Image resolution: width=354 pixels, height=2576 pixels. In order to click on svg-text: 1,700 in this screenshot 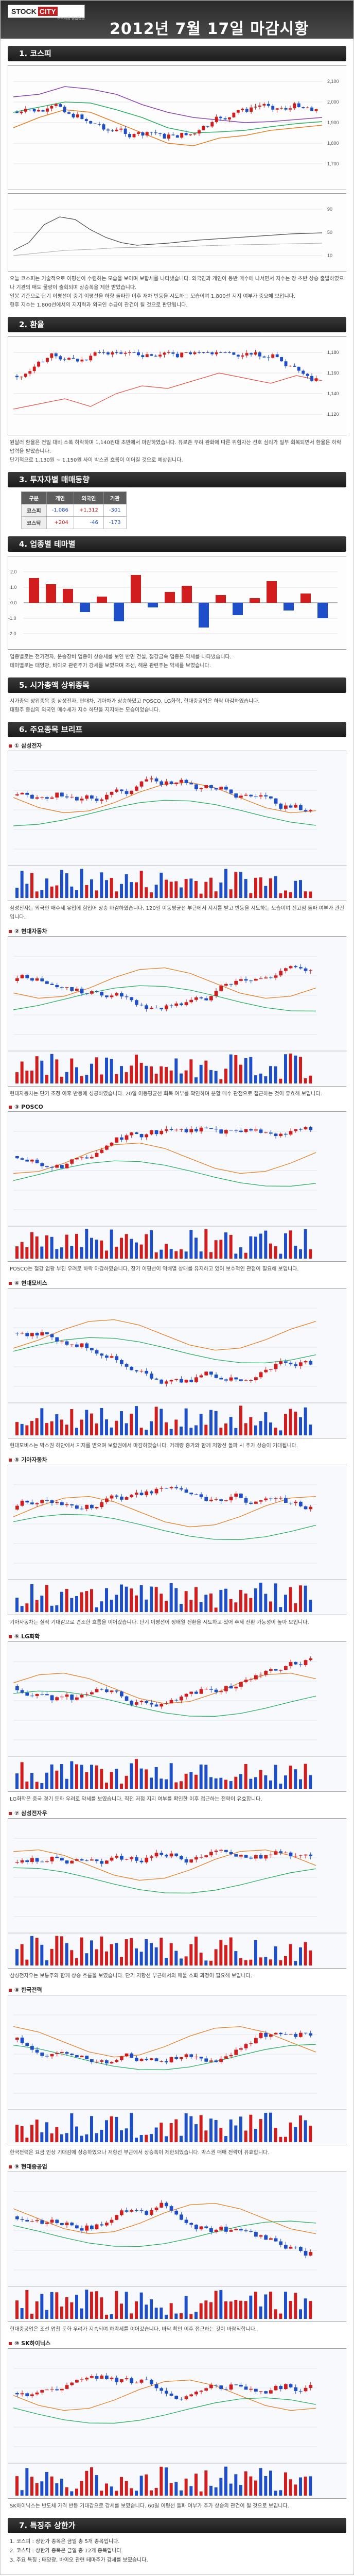, I will do `click(333, 163)`.